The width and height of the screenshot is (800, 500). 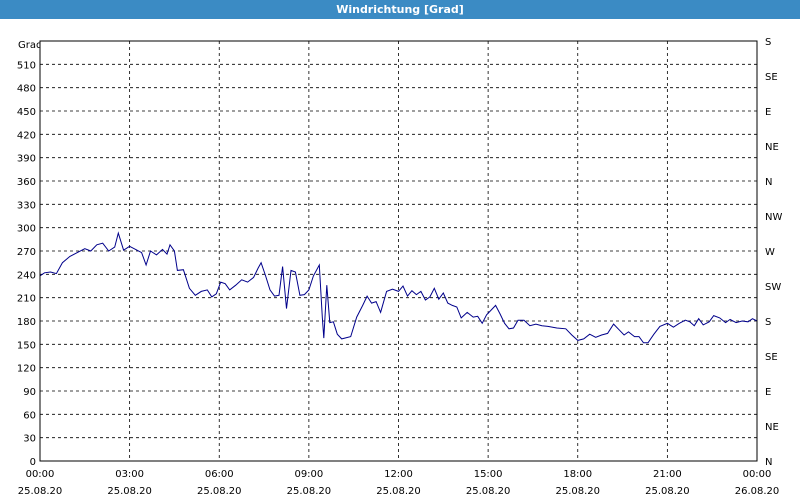 What do you see at coordinates (129, 474) in the screenshot?
I see `x-tick-time: 03:00` at bounding box center [129, 474].